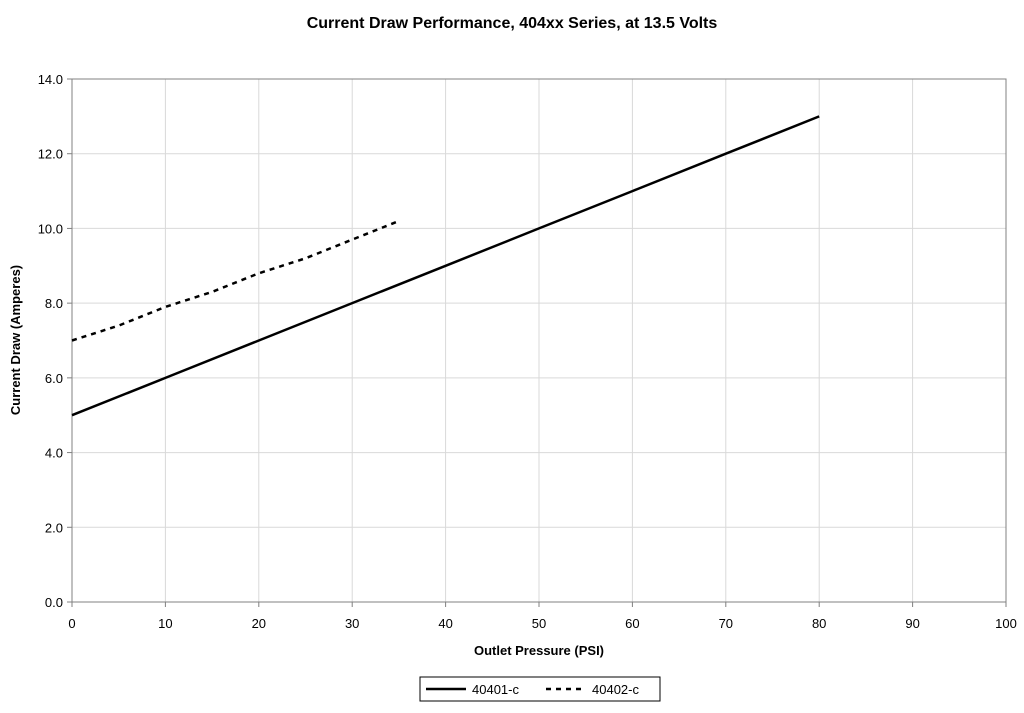 The width and height of the screenshot is (1024, 713). What do you see at coordinates (352, 623) in the screenshot?
I see `x-tick-label: 30` at bounding box center [352, 623].